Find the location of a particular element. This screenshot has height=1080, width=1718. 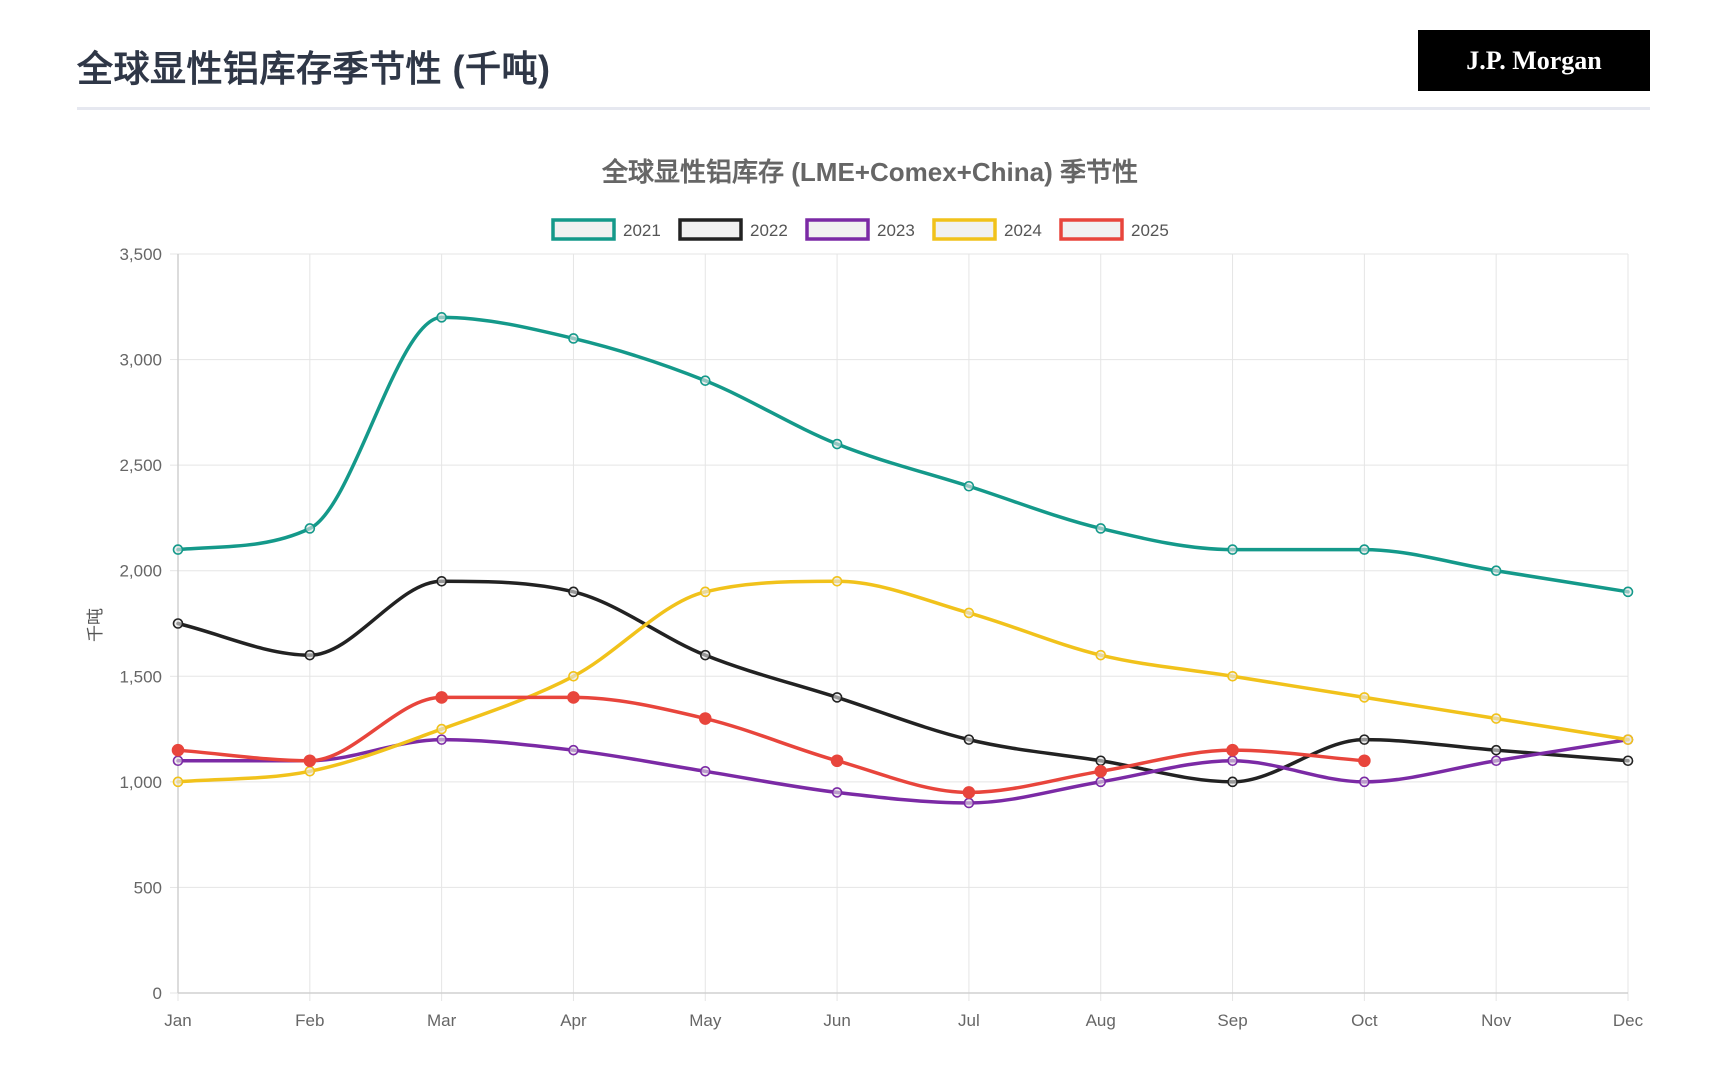

y-tick-label: 3,000 is located at coordinates (140, 360).